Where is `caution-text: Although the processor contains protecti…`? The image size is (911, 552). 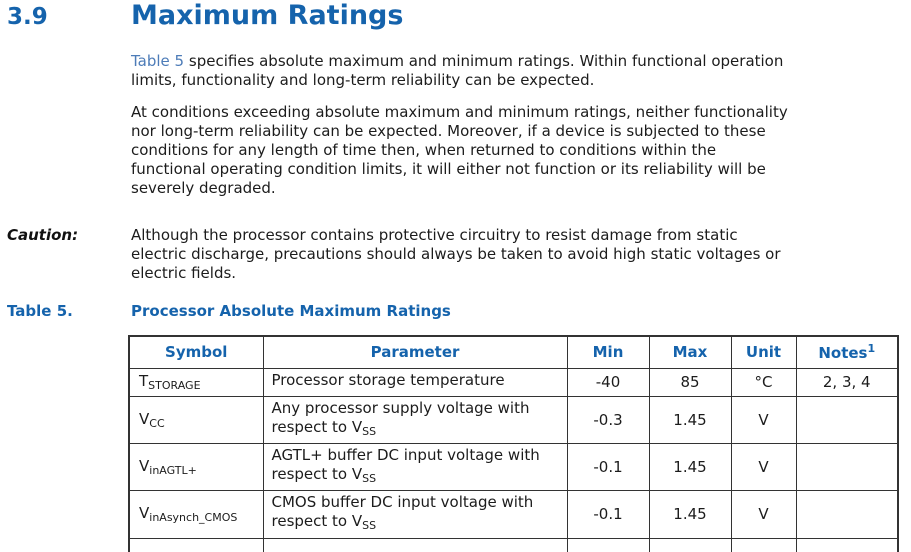 caution-text: Although the processor contains protecti… is located at coordinates (456, 254).